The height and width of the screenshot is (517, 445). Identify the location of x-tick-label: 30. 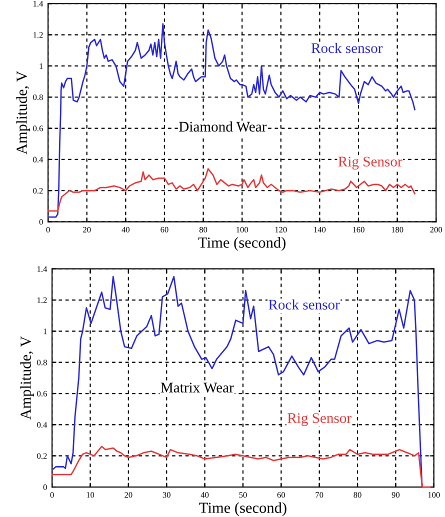
(166, 495).